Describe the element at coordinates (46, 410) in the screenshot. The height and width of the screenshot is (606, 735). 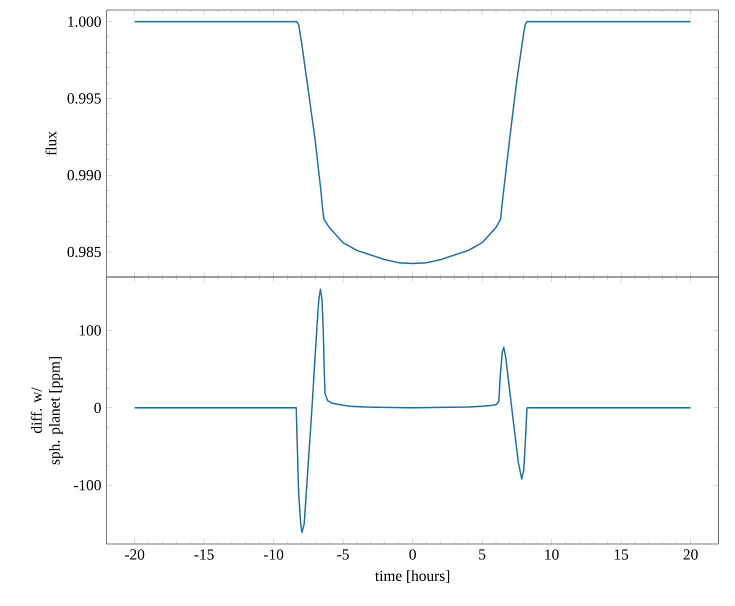
I see `y-axis-title: diff. w/ sph. planet [ppm]` at that location.